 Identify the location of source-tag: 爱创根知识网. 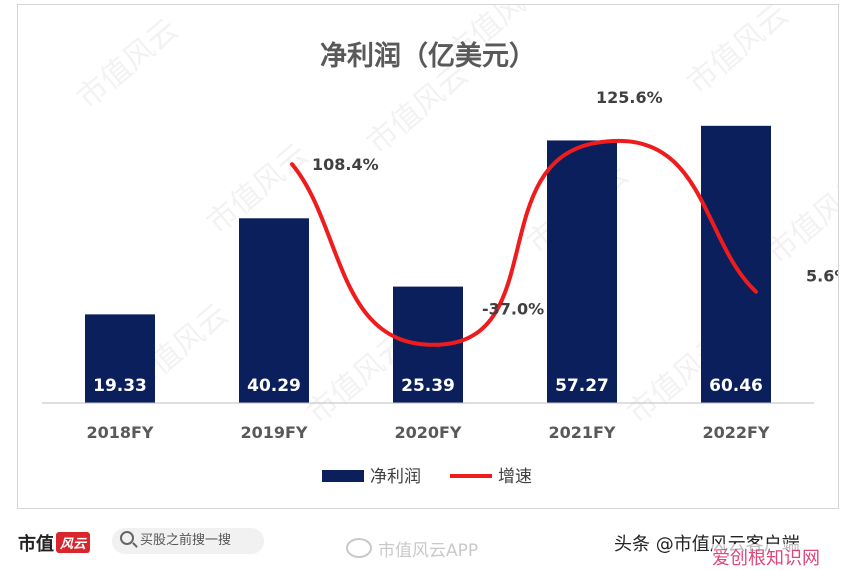
(766, 557).